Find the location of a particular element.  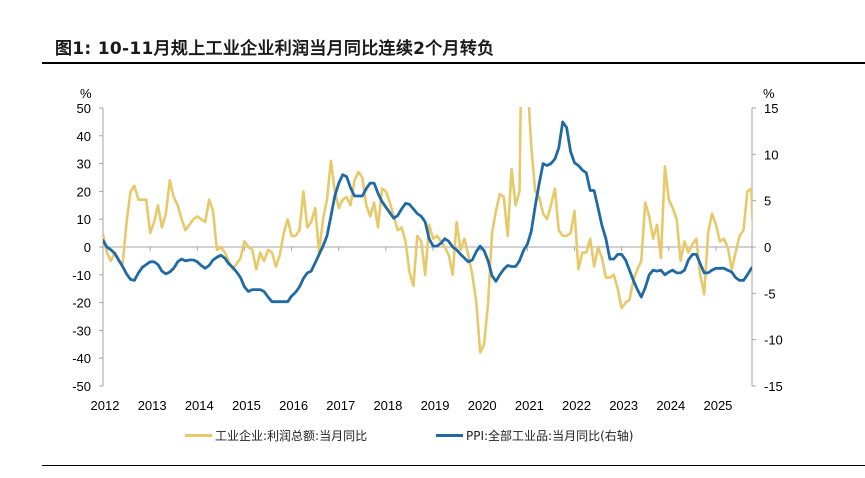

left-axis-tick-label: -30 is located at coordinates (81, 330).